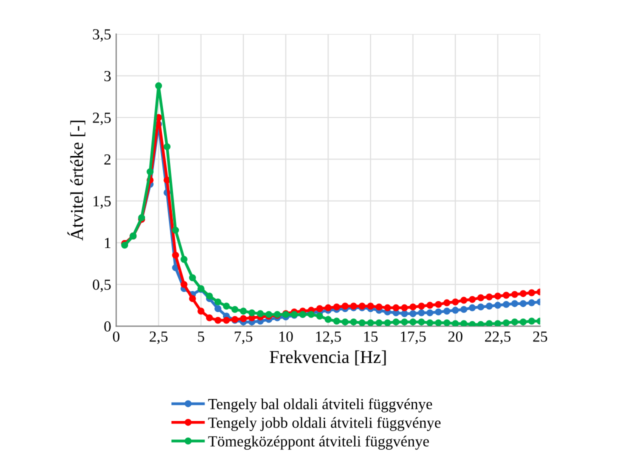 This screenshot has width=618, height=460. Describe the element at coordinates (286, 336) in the screenshot. I see `x-tick-label: 10` at that location.